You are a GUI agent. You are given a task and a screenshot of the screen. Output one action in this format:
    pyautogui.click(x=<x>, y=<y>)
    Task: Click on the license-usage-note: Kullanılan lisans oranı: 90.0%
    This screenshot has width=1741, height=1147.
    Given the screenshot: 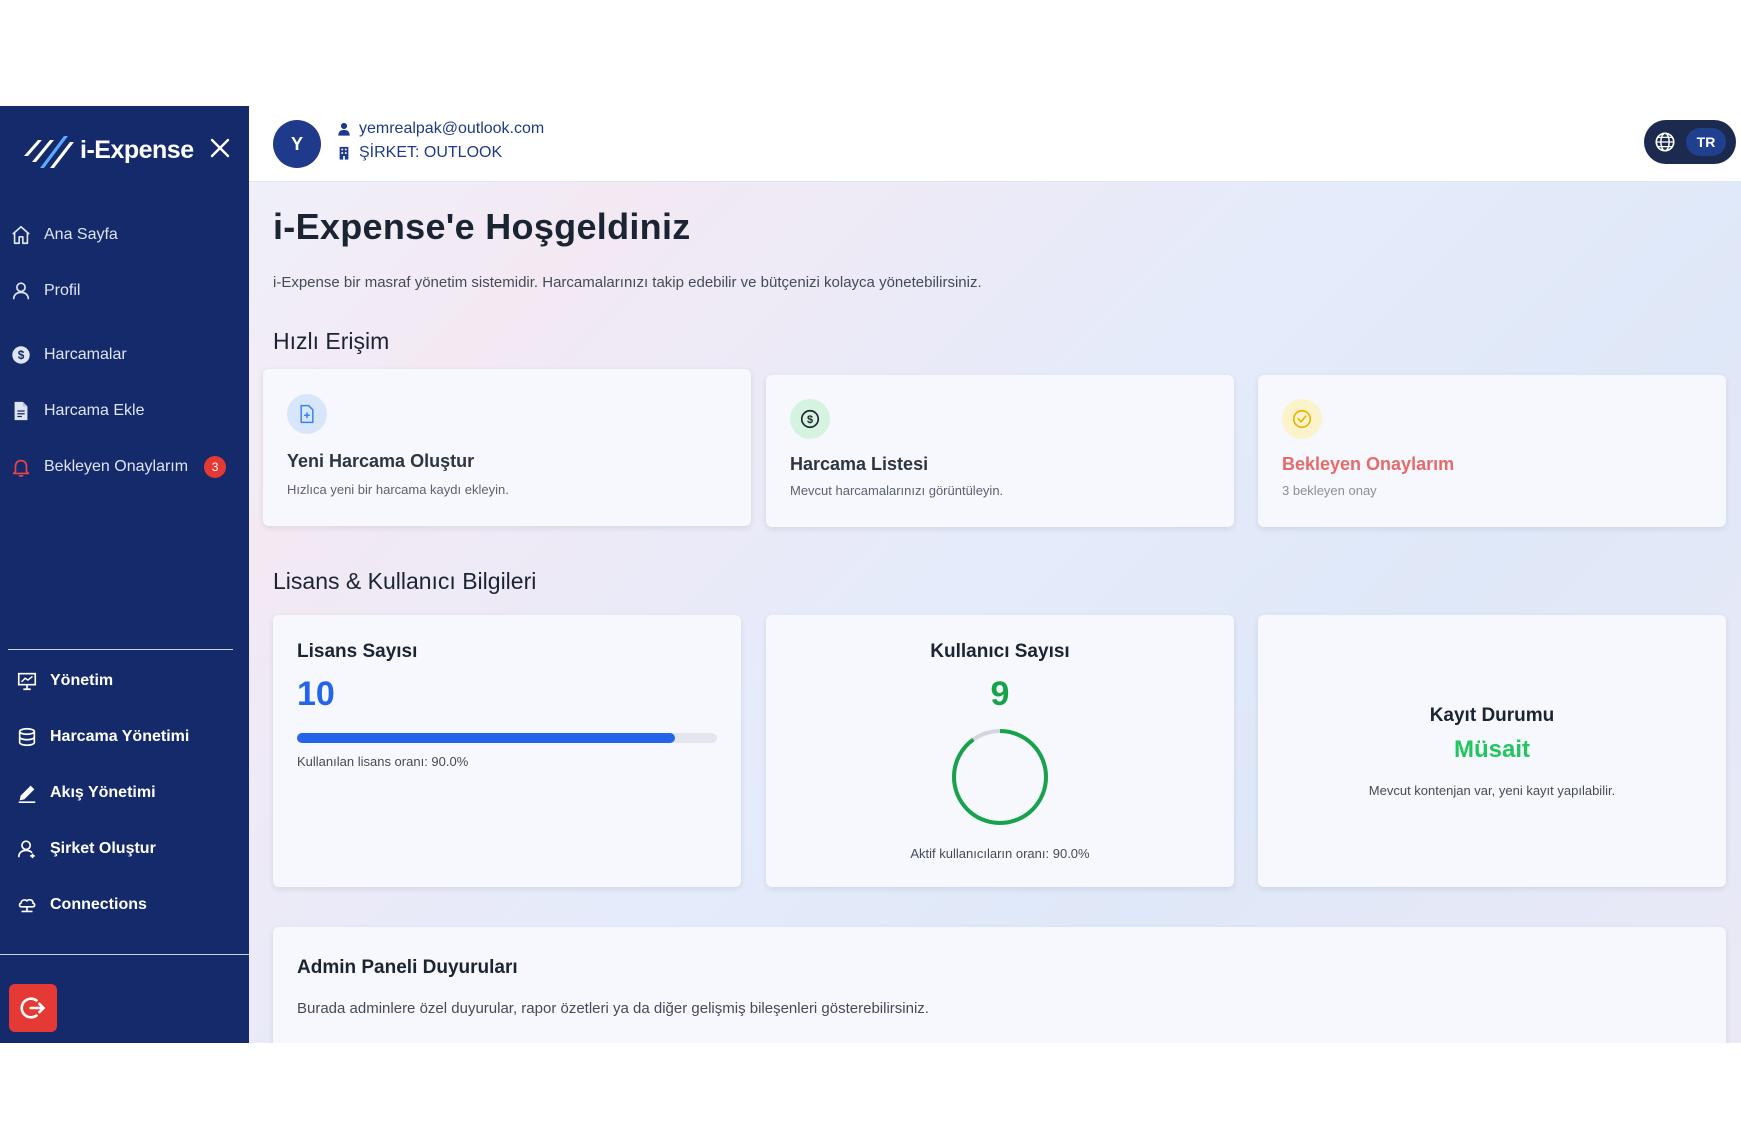 What is the action you would take?
    pyautogui.click(x=383, y=761)
    